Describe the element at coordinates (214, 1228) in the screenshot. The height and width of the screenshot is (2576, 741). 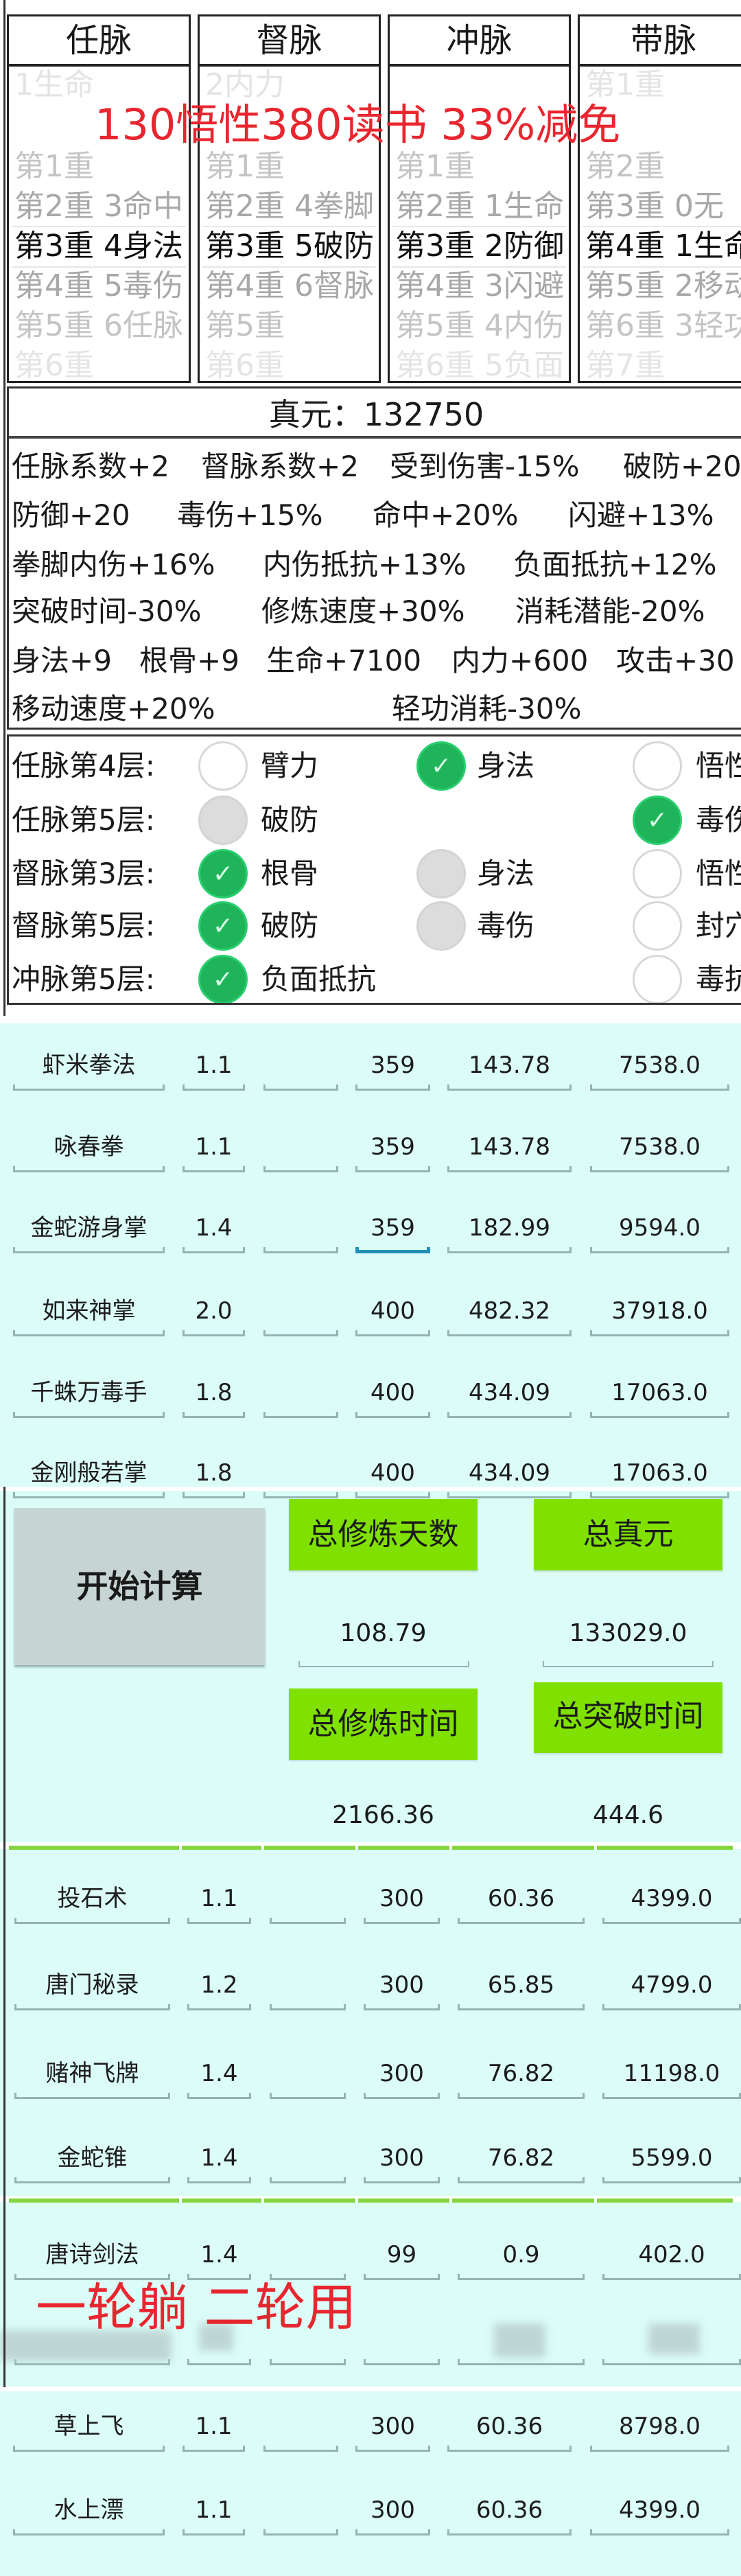
I see `fist-skill-cell: 1.4` at that location.